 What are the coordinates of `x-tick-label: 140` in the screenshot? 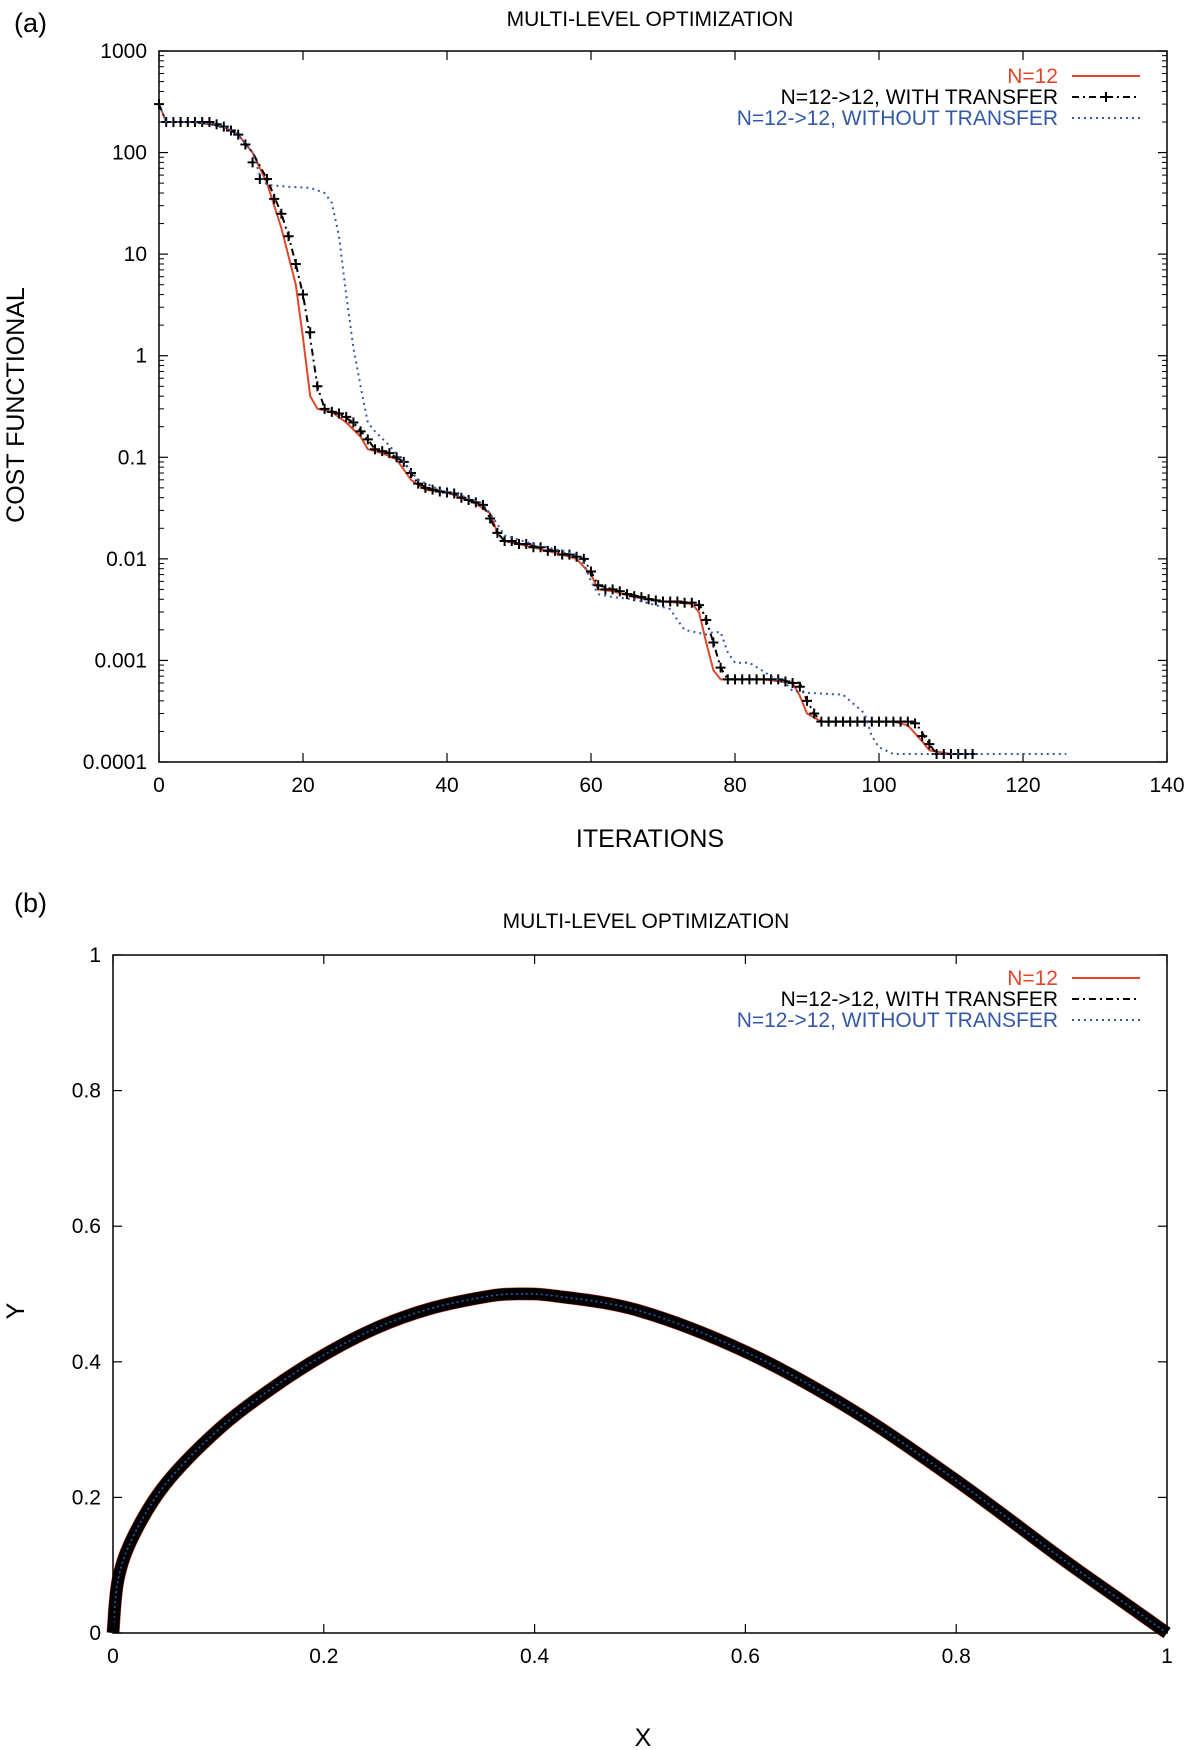 It's located at (1166, 785).